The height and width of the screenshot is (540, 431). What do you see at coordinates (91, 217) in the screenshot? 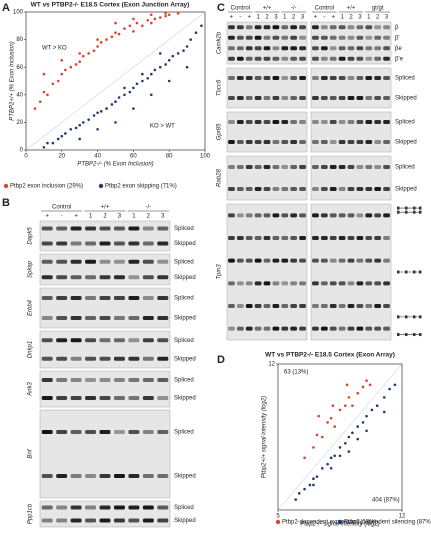
I see `lane-label: 1` at bounding box center [91, 217].